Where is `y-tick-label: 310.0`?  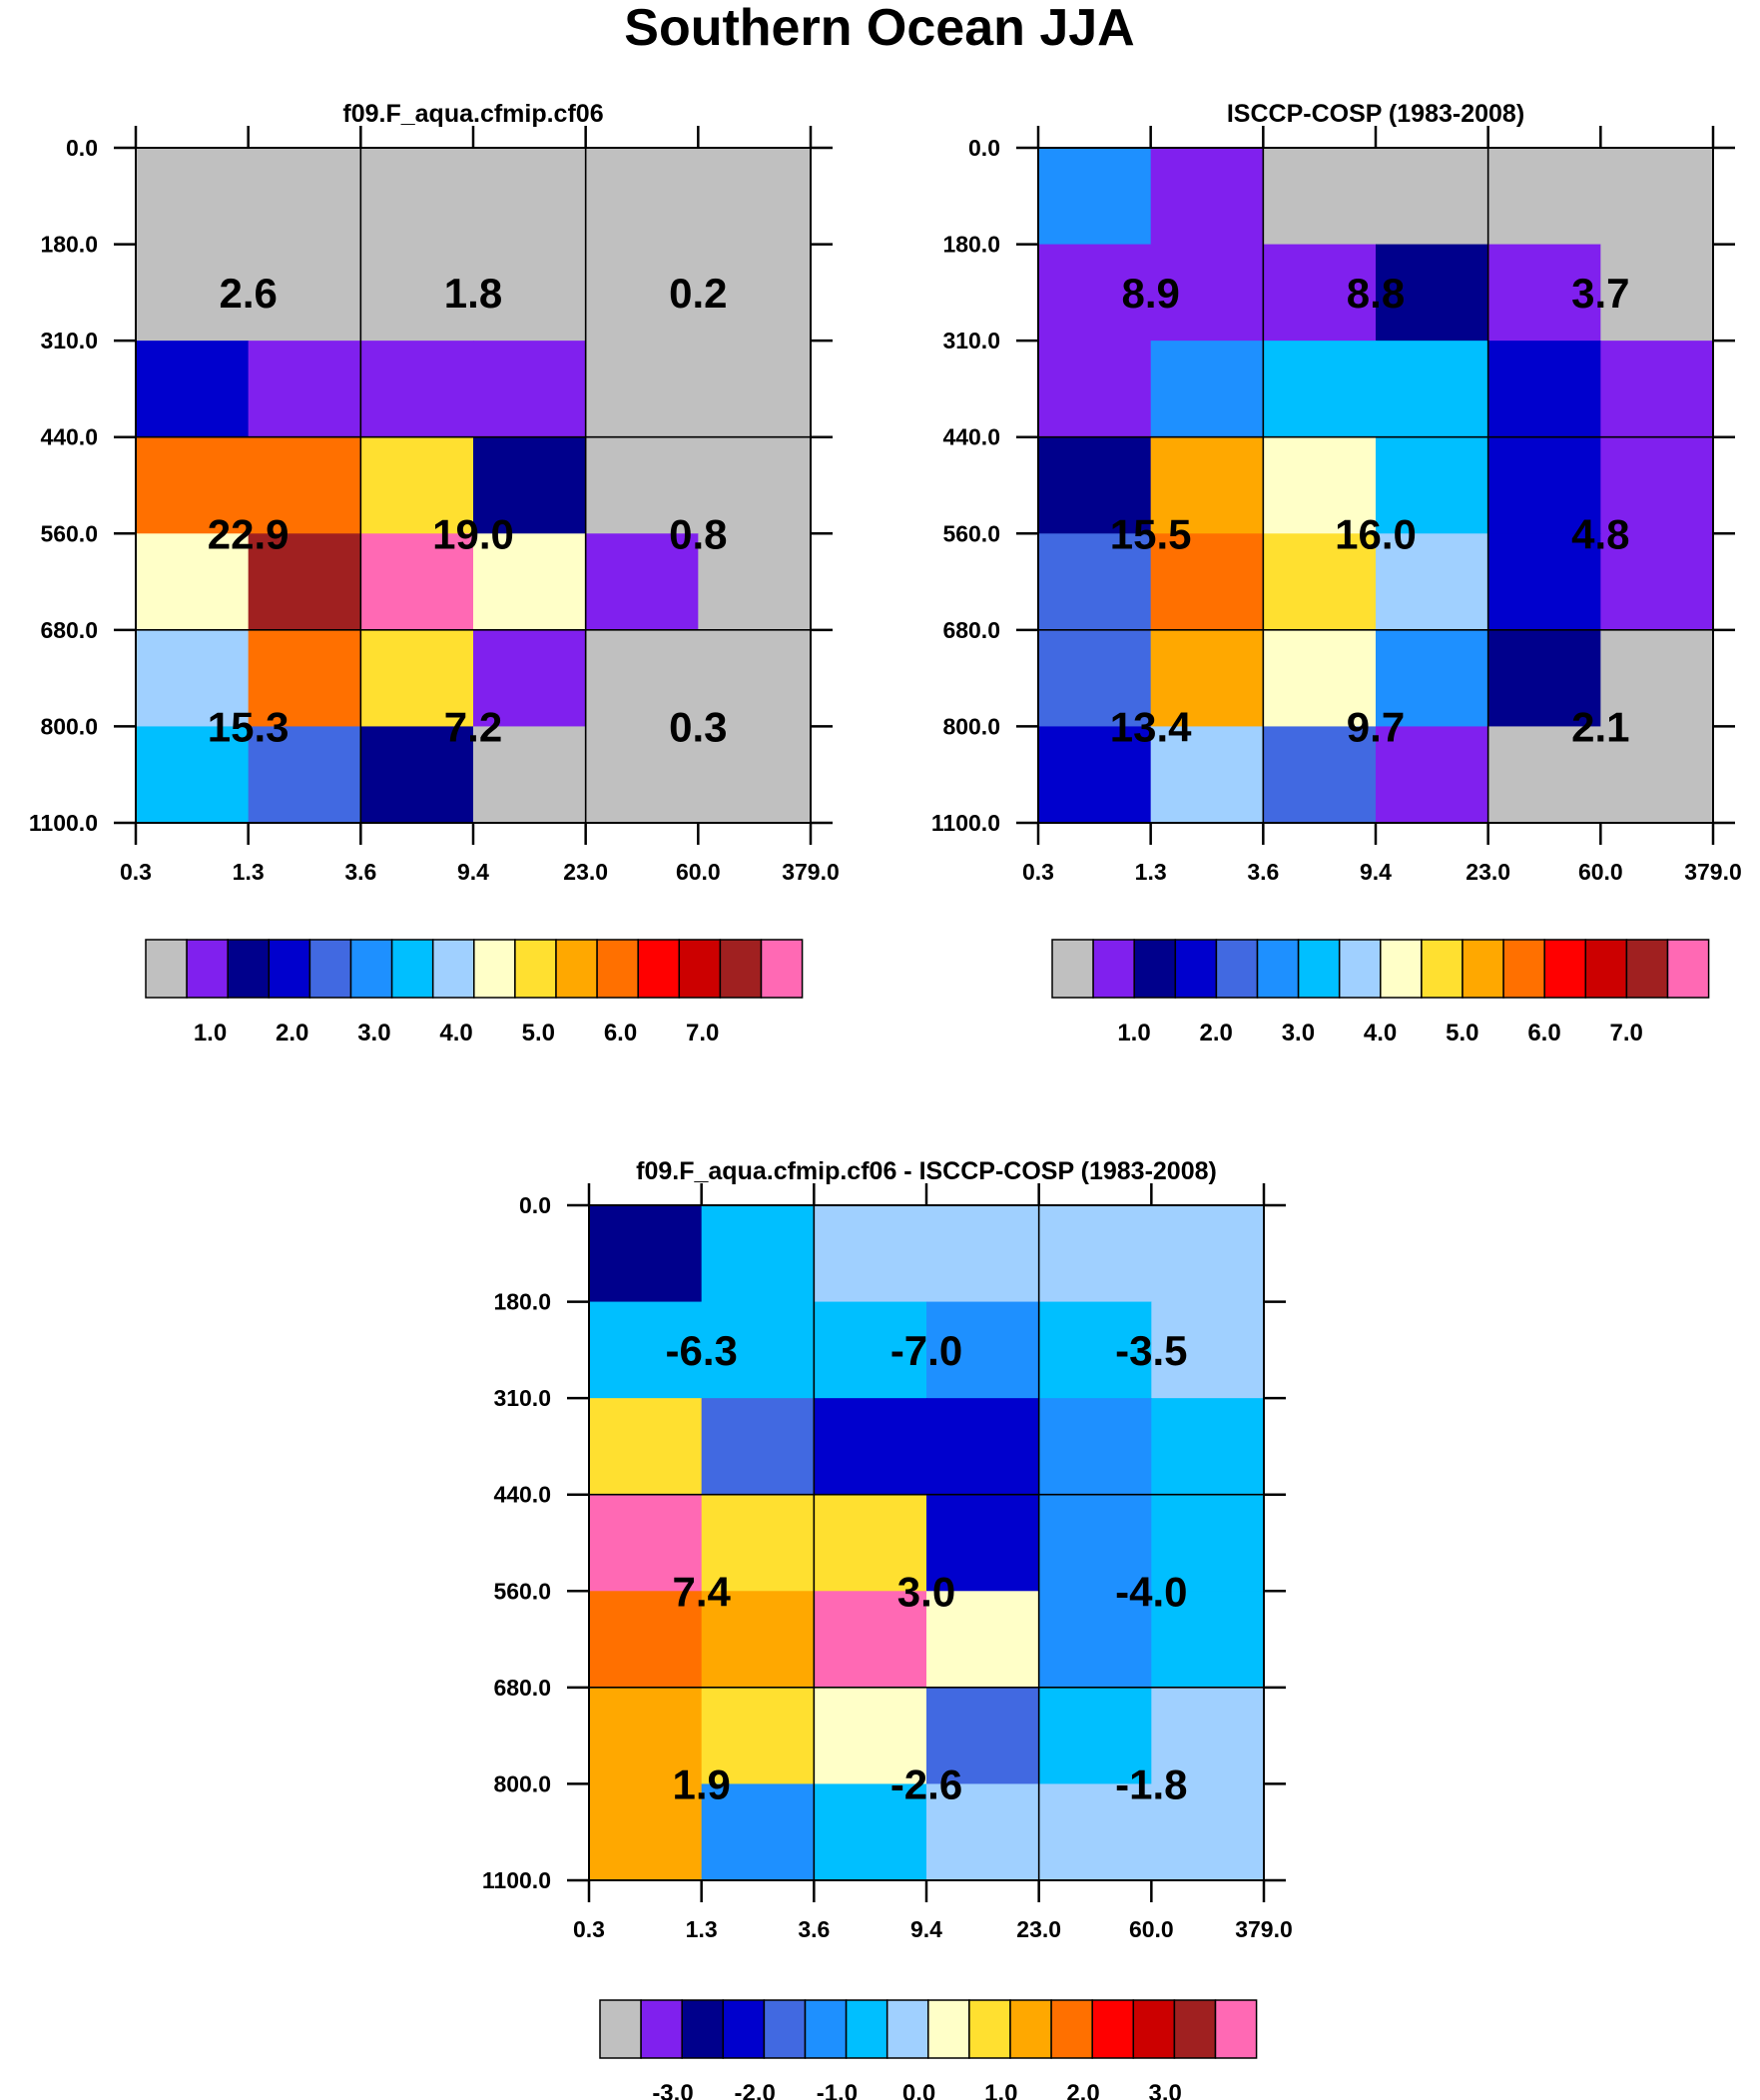
y-tick-label: 310.0 is located at coordinates (522, 1398).